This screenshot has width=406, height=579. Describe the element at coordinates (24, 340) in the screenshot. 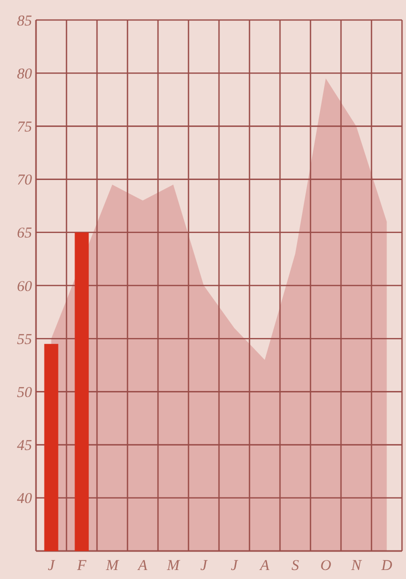

I see `y-tick-label: 55` at that location.